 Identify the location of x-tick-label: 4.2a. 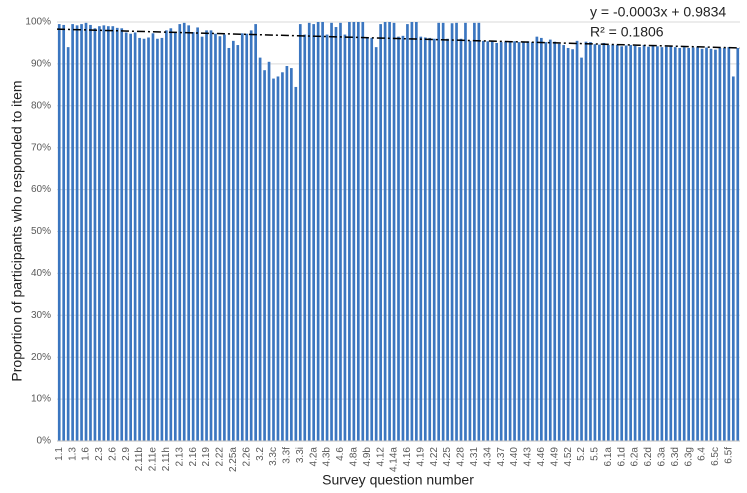
(313, 457).